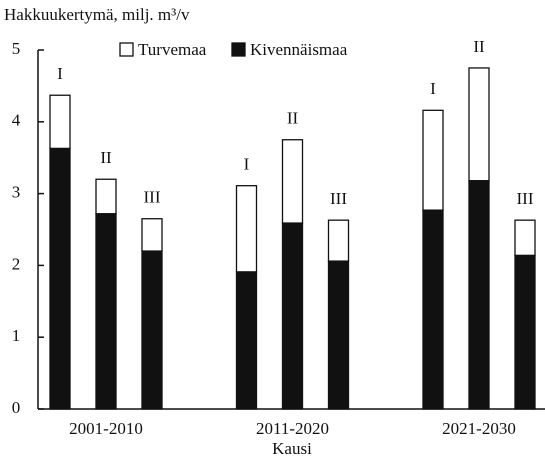 The width and height of the screenshot is (545, 458). I want to click on y-tick-label: 2, so click(16, 263).